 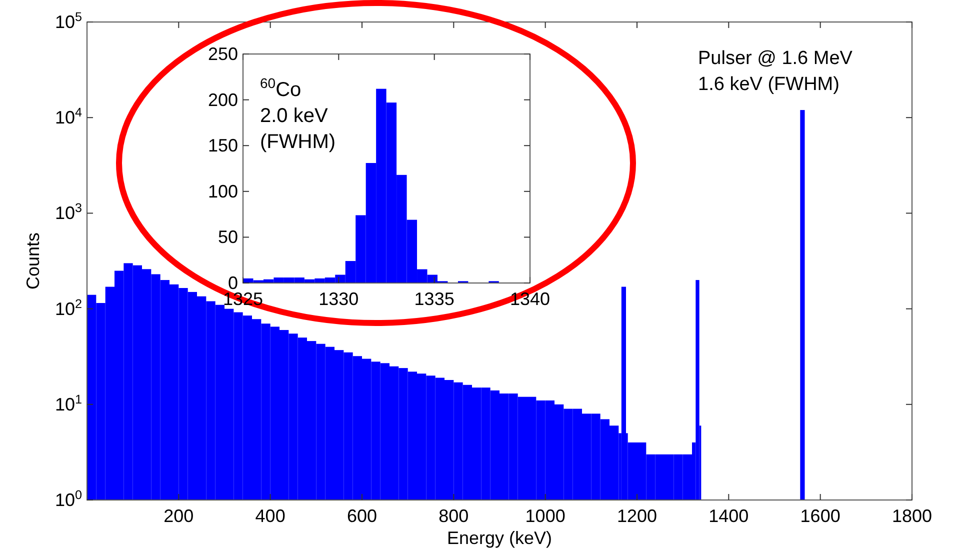 What do you see at coordinates (294, 116) in the screenshot?
I see `annotation: 2.0 keV` at bounding box center [294, 116].